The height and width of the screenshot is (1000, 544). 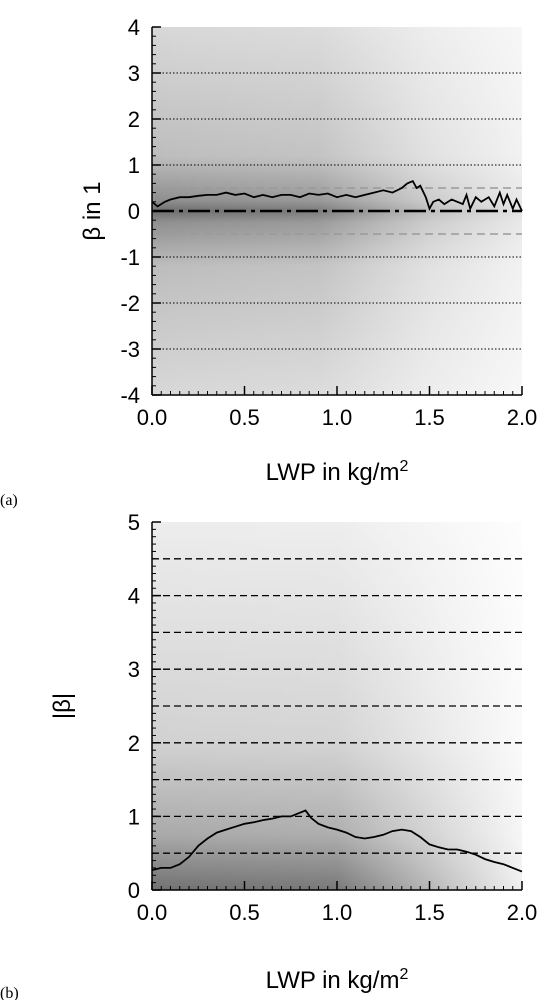 What do you see at coordinates (337, 841) in the screenshot?
I see `abs-beta-mean-line` at bounding box center [337, 841].